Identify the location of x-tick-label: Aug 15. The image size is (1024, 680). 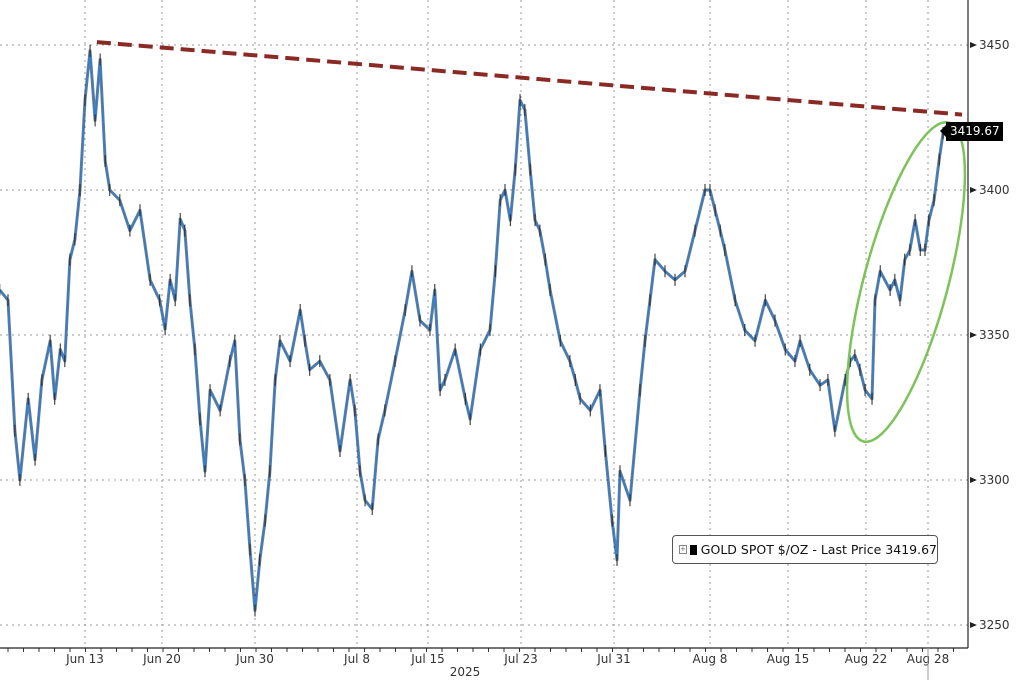
(788, 659).